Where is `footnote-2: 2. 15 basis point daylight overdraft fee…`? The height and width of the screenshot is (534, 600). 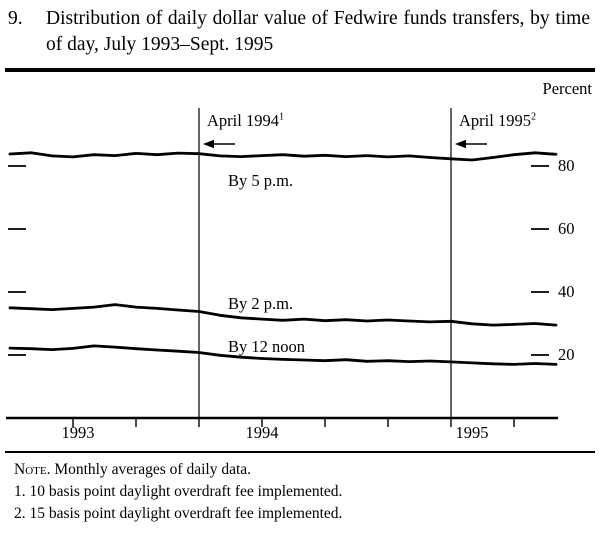 footnote-2: 2. 15 basis point daylight overdraft fee… is located at coordinates (302, 514).